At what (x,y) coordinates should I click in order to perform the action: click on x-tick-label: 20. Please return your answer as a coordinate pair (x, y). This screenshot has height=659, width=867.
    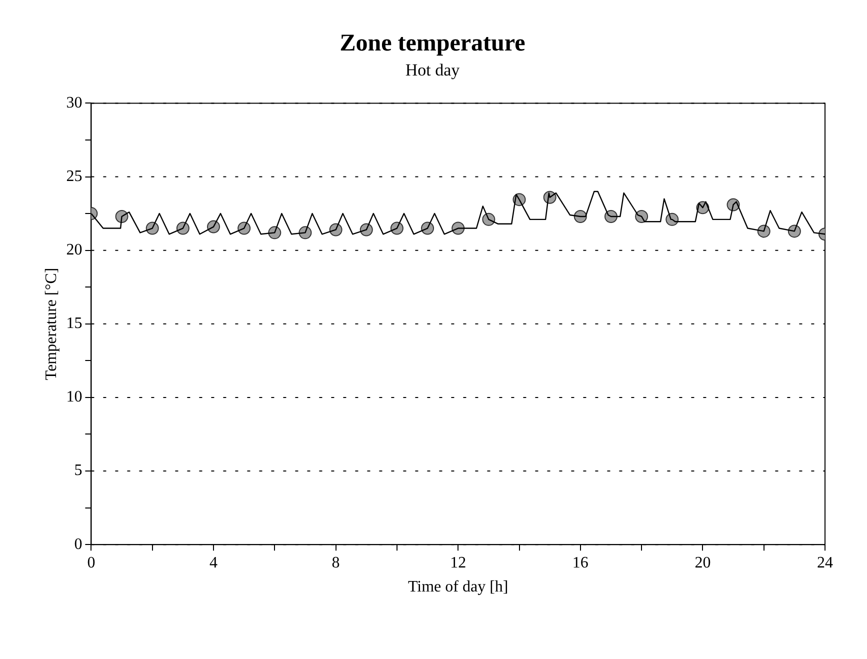
    Looking at the image, I should click on (702, 563).